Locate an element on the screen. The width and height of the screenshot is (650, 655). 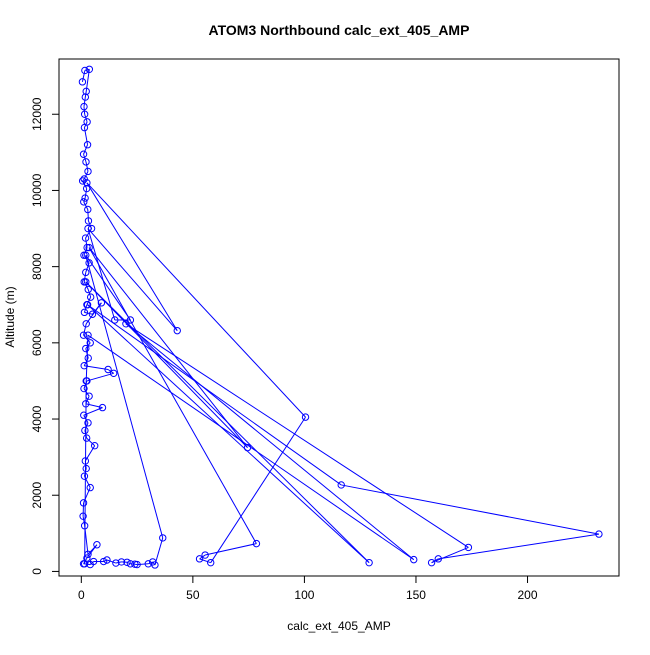
x-tick-label: 100 is located at coordinates (304, 595).